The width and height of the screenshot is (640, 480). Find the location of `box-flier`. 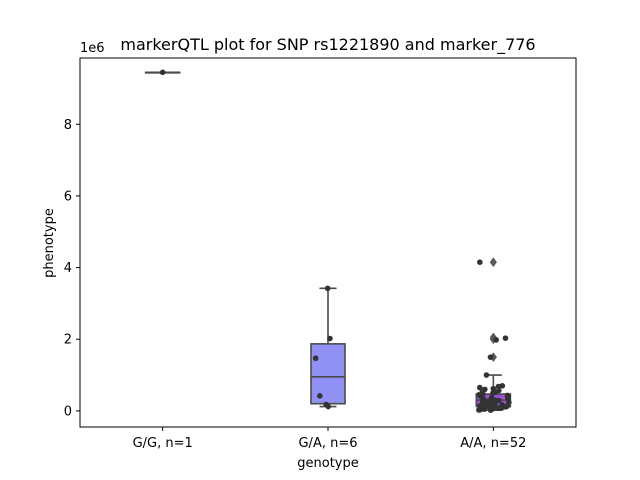

box-flier is located at coordinates (493, 262).